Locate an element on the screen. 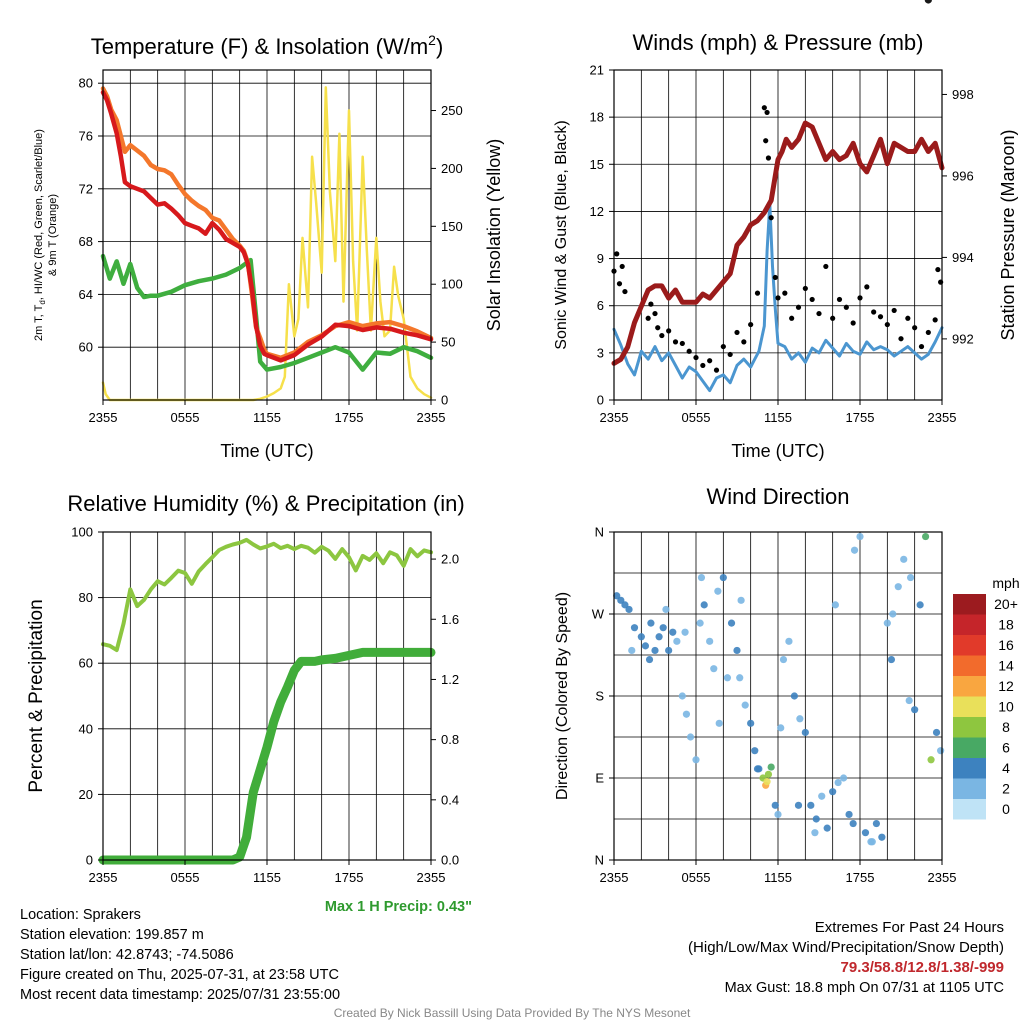 This screenshot has height=1024, width=1024. wind-direction-left-axis-label: Direction (Colored By Speed) is located at coordinates (562, 696).